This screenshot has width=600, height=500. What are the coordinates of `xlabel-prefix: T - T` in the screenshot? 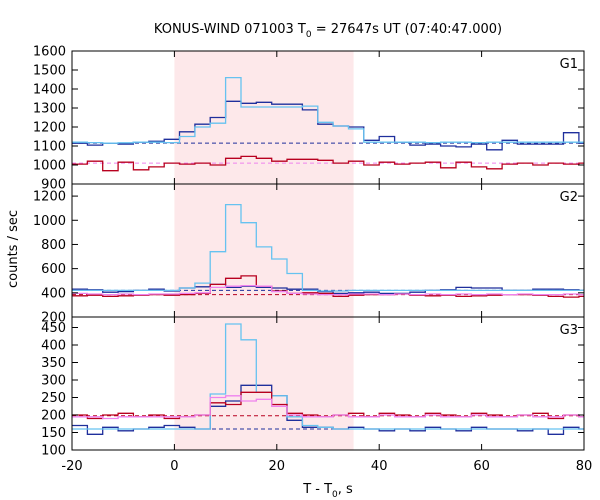 It's located at (317, 489).